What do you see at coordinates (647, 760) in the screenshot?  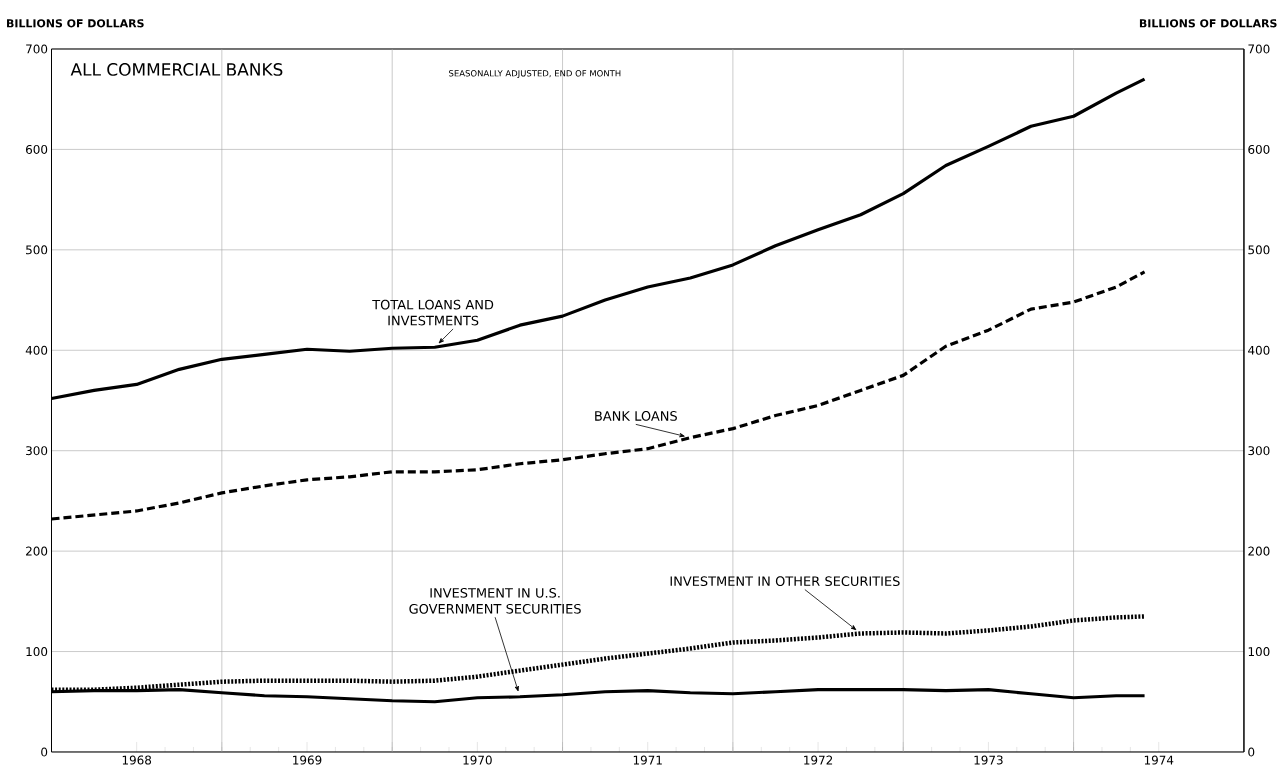 I see `x-tick-label: 1971` at bounding box center [647, 760].